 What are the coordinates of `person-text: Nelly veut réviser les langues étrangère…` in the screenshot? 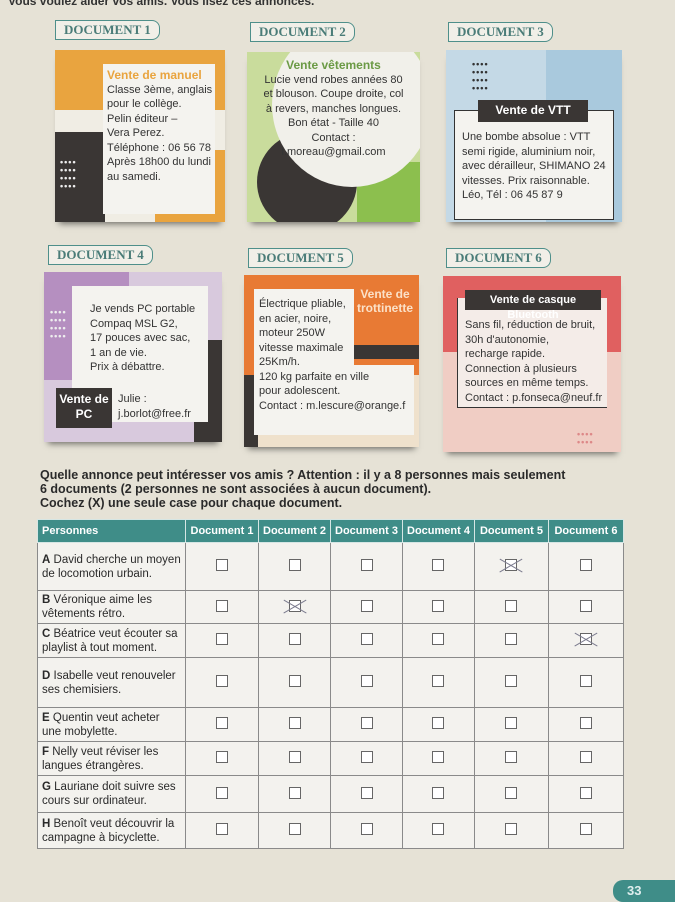 It's located at (100, 758).